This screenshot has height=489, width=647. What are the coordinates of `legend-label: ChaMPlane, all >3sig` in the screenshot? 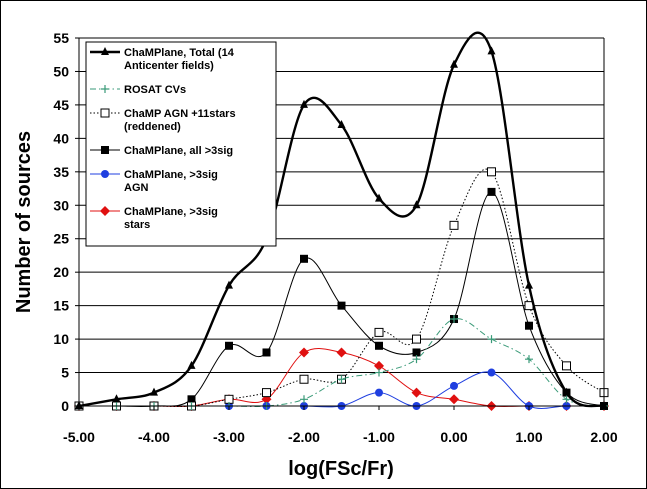 It's located at (178, 151).